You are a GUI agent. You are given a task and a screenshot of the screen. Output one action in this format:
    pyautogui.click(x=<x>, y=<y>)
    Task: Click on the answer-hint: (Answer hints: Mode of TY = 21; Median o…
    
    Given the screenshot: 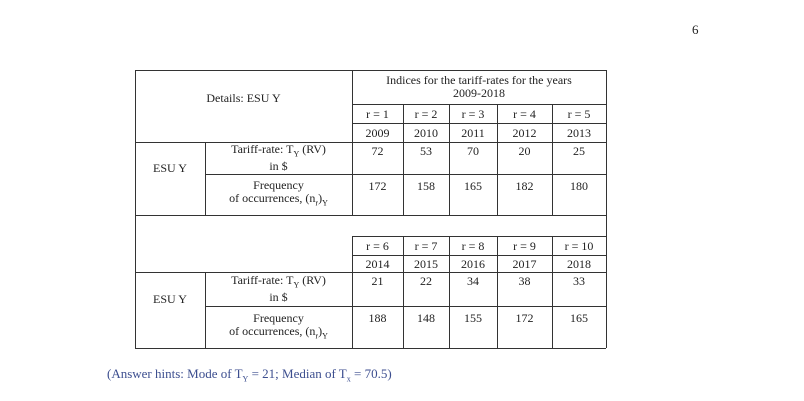 What is the action you would take?
    pyautogui.click(x=249, y=375)
    